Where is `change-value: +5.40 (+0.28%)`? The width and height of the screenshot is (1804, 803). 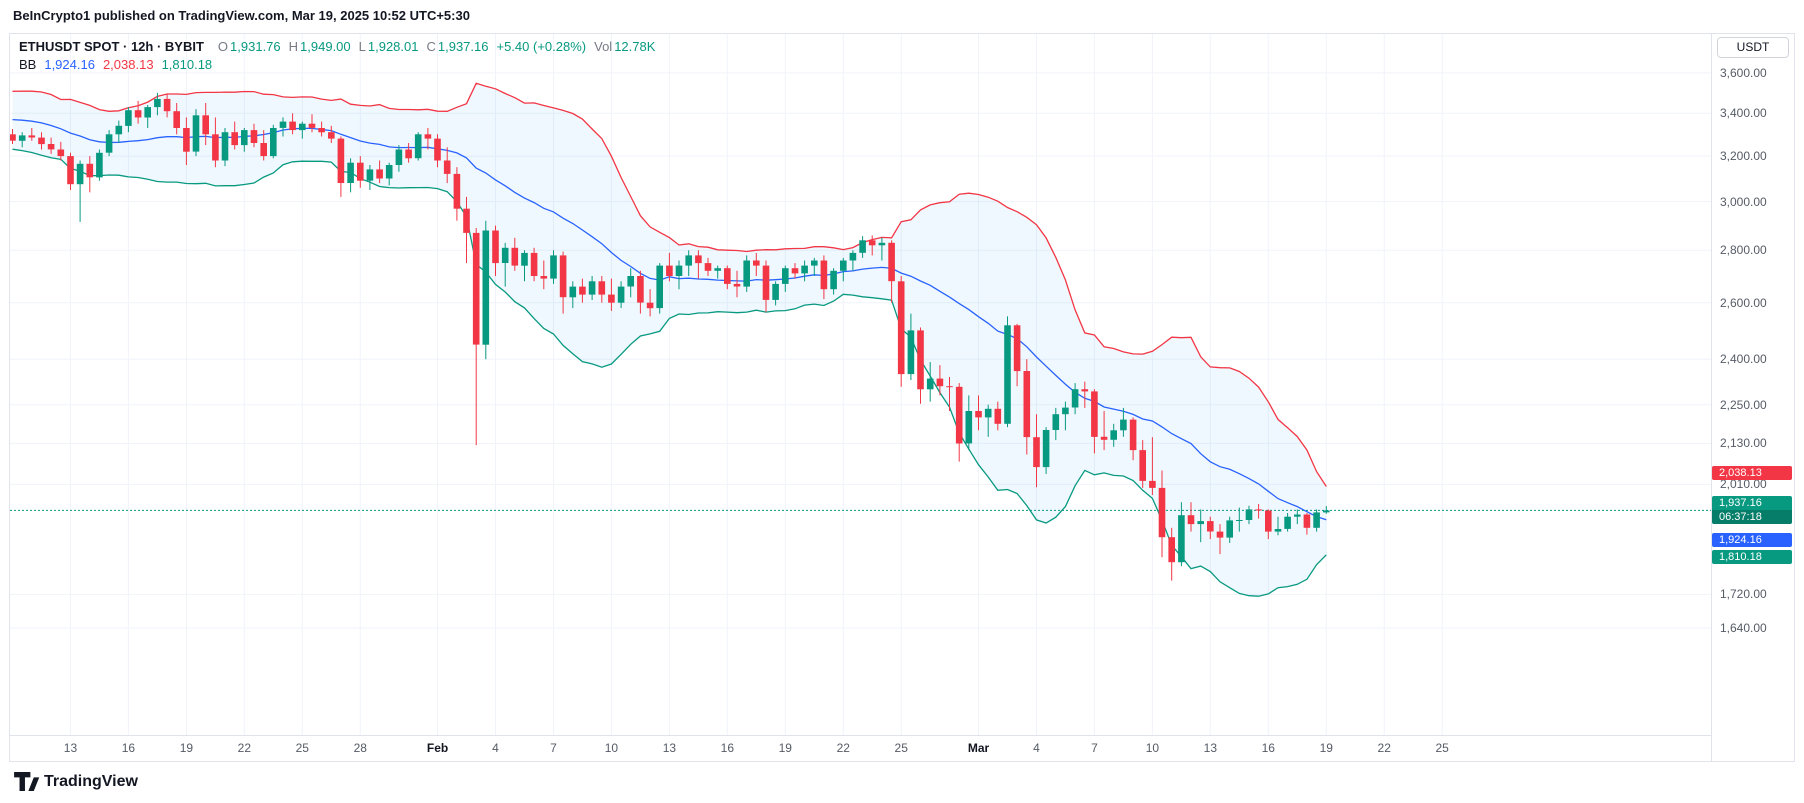 change-value: +5.40 (+0.28%) is located at coordinates (541, 46).